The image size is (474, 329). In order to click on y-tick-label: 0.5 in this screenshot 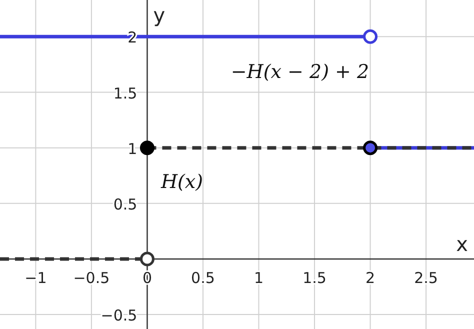, I will do `click(125, 204)`.